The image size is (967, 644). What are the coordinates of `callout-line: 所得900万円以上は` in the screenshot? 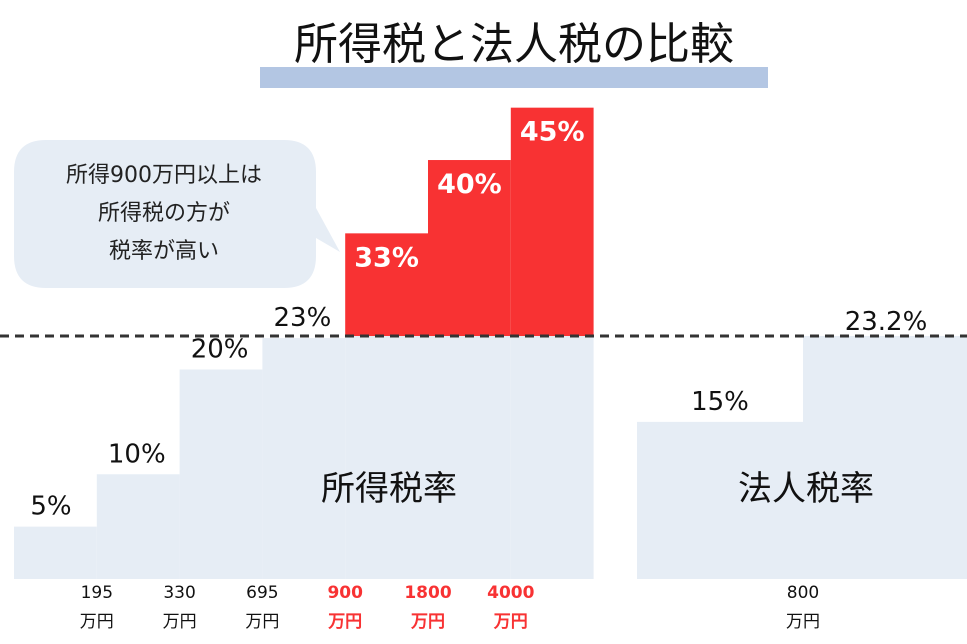 It's located at (164, 175).